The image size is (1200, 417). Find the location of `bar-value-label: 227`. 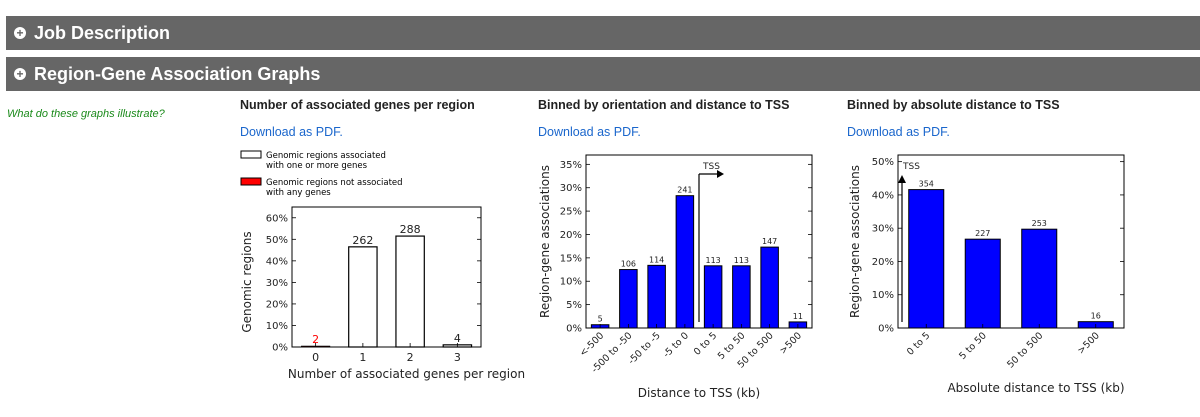

bar-value-label: 227 is located at coordinates (982, 233).